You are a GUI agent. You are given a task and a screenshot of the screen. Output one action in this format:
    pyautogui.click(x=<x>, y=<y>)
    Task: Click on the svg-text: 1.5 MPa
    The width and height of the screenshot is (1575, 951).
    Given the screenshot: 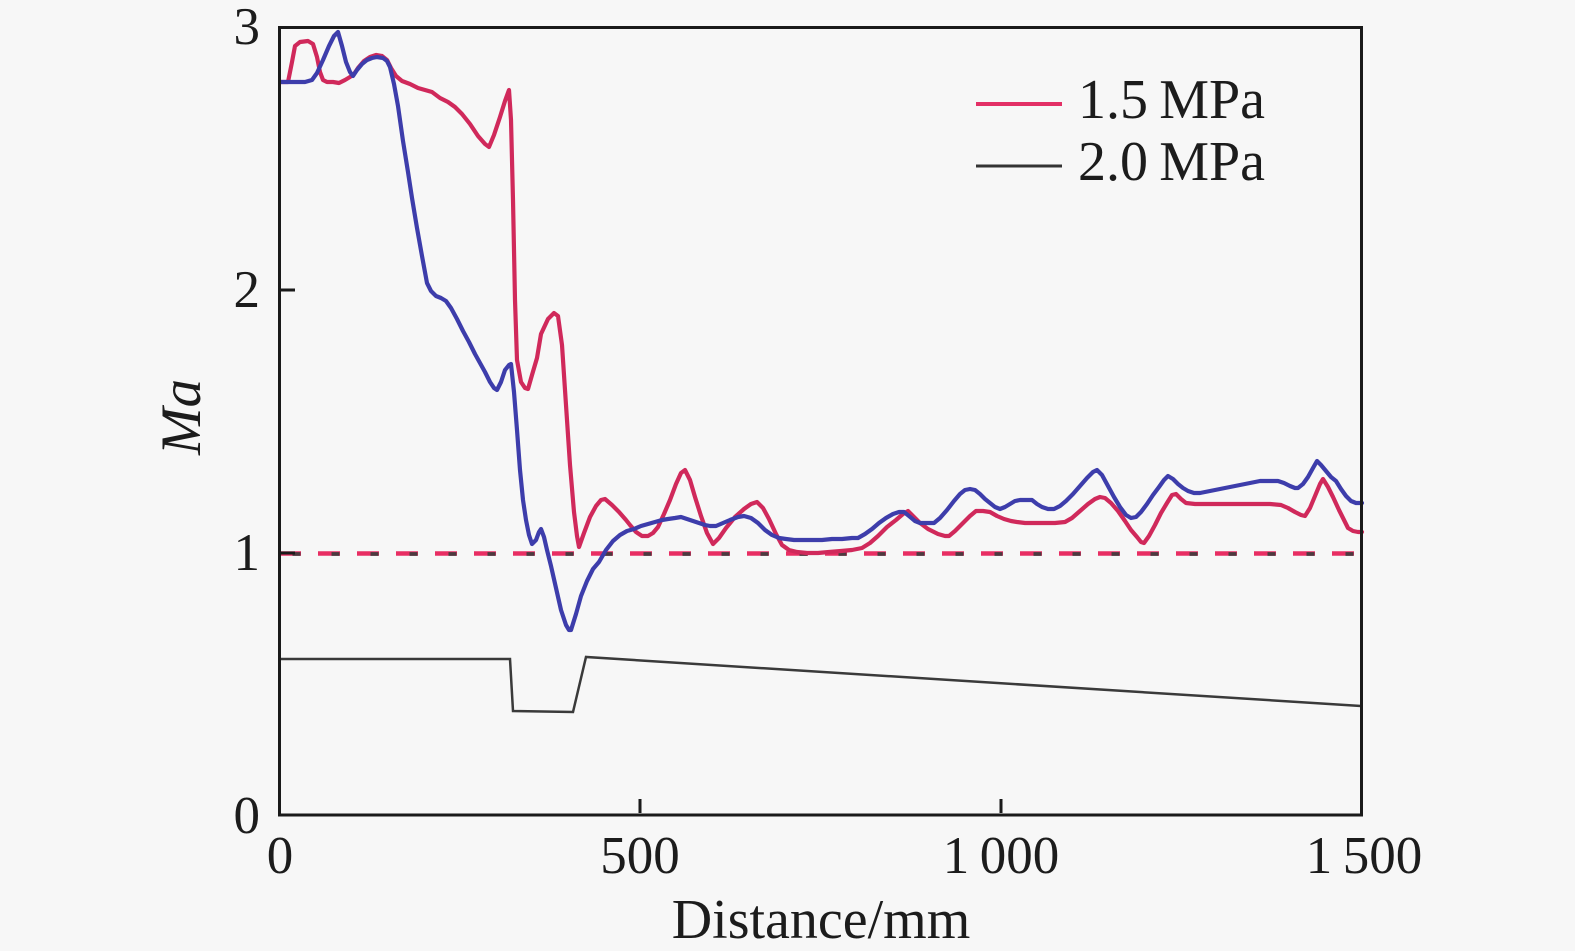 What is the action you would take?
    pyautogui.click(x=1171, y=100)
    